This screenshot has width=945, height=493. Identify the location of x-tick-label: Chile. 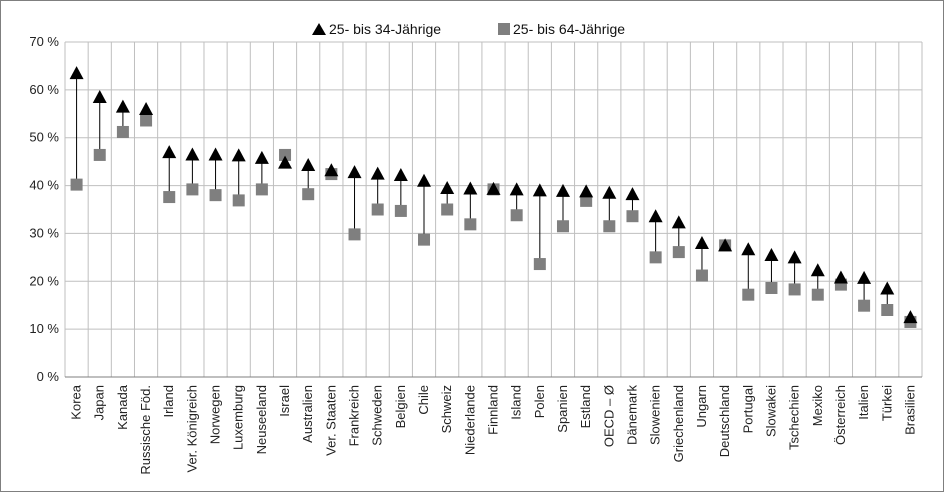
(423, 400).